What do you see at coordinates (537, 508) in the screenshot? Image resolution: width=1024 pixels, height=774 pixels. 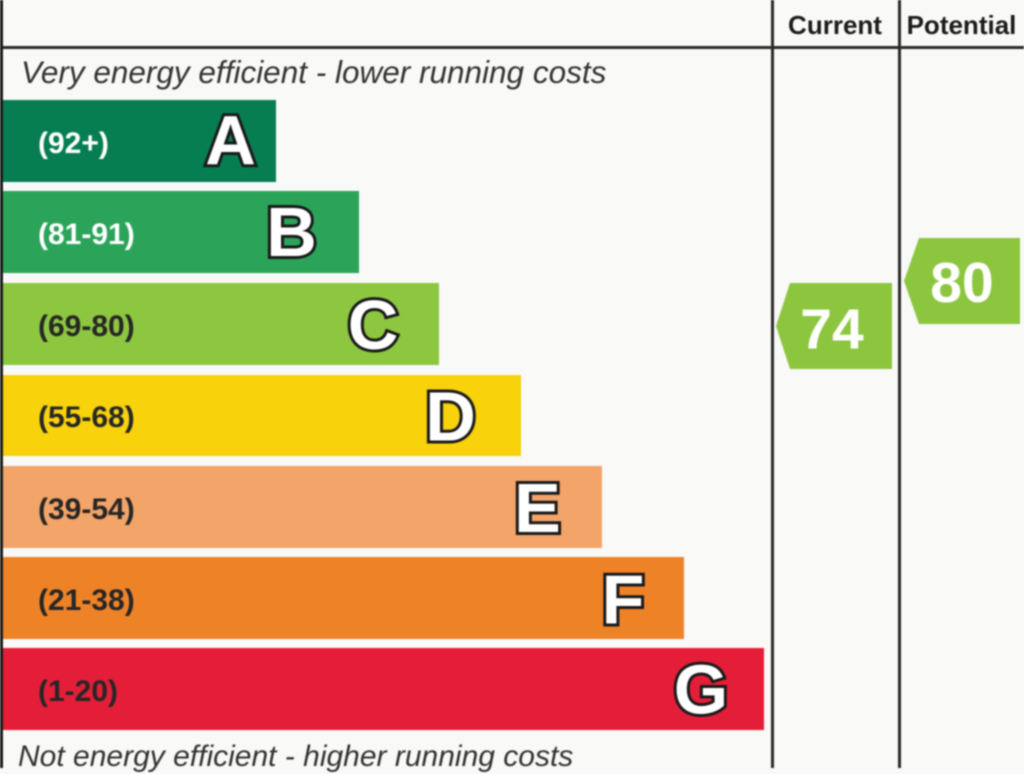 I see `svg-text: E` at bounding box center [537, 508].